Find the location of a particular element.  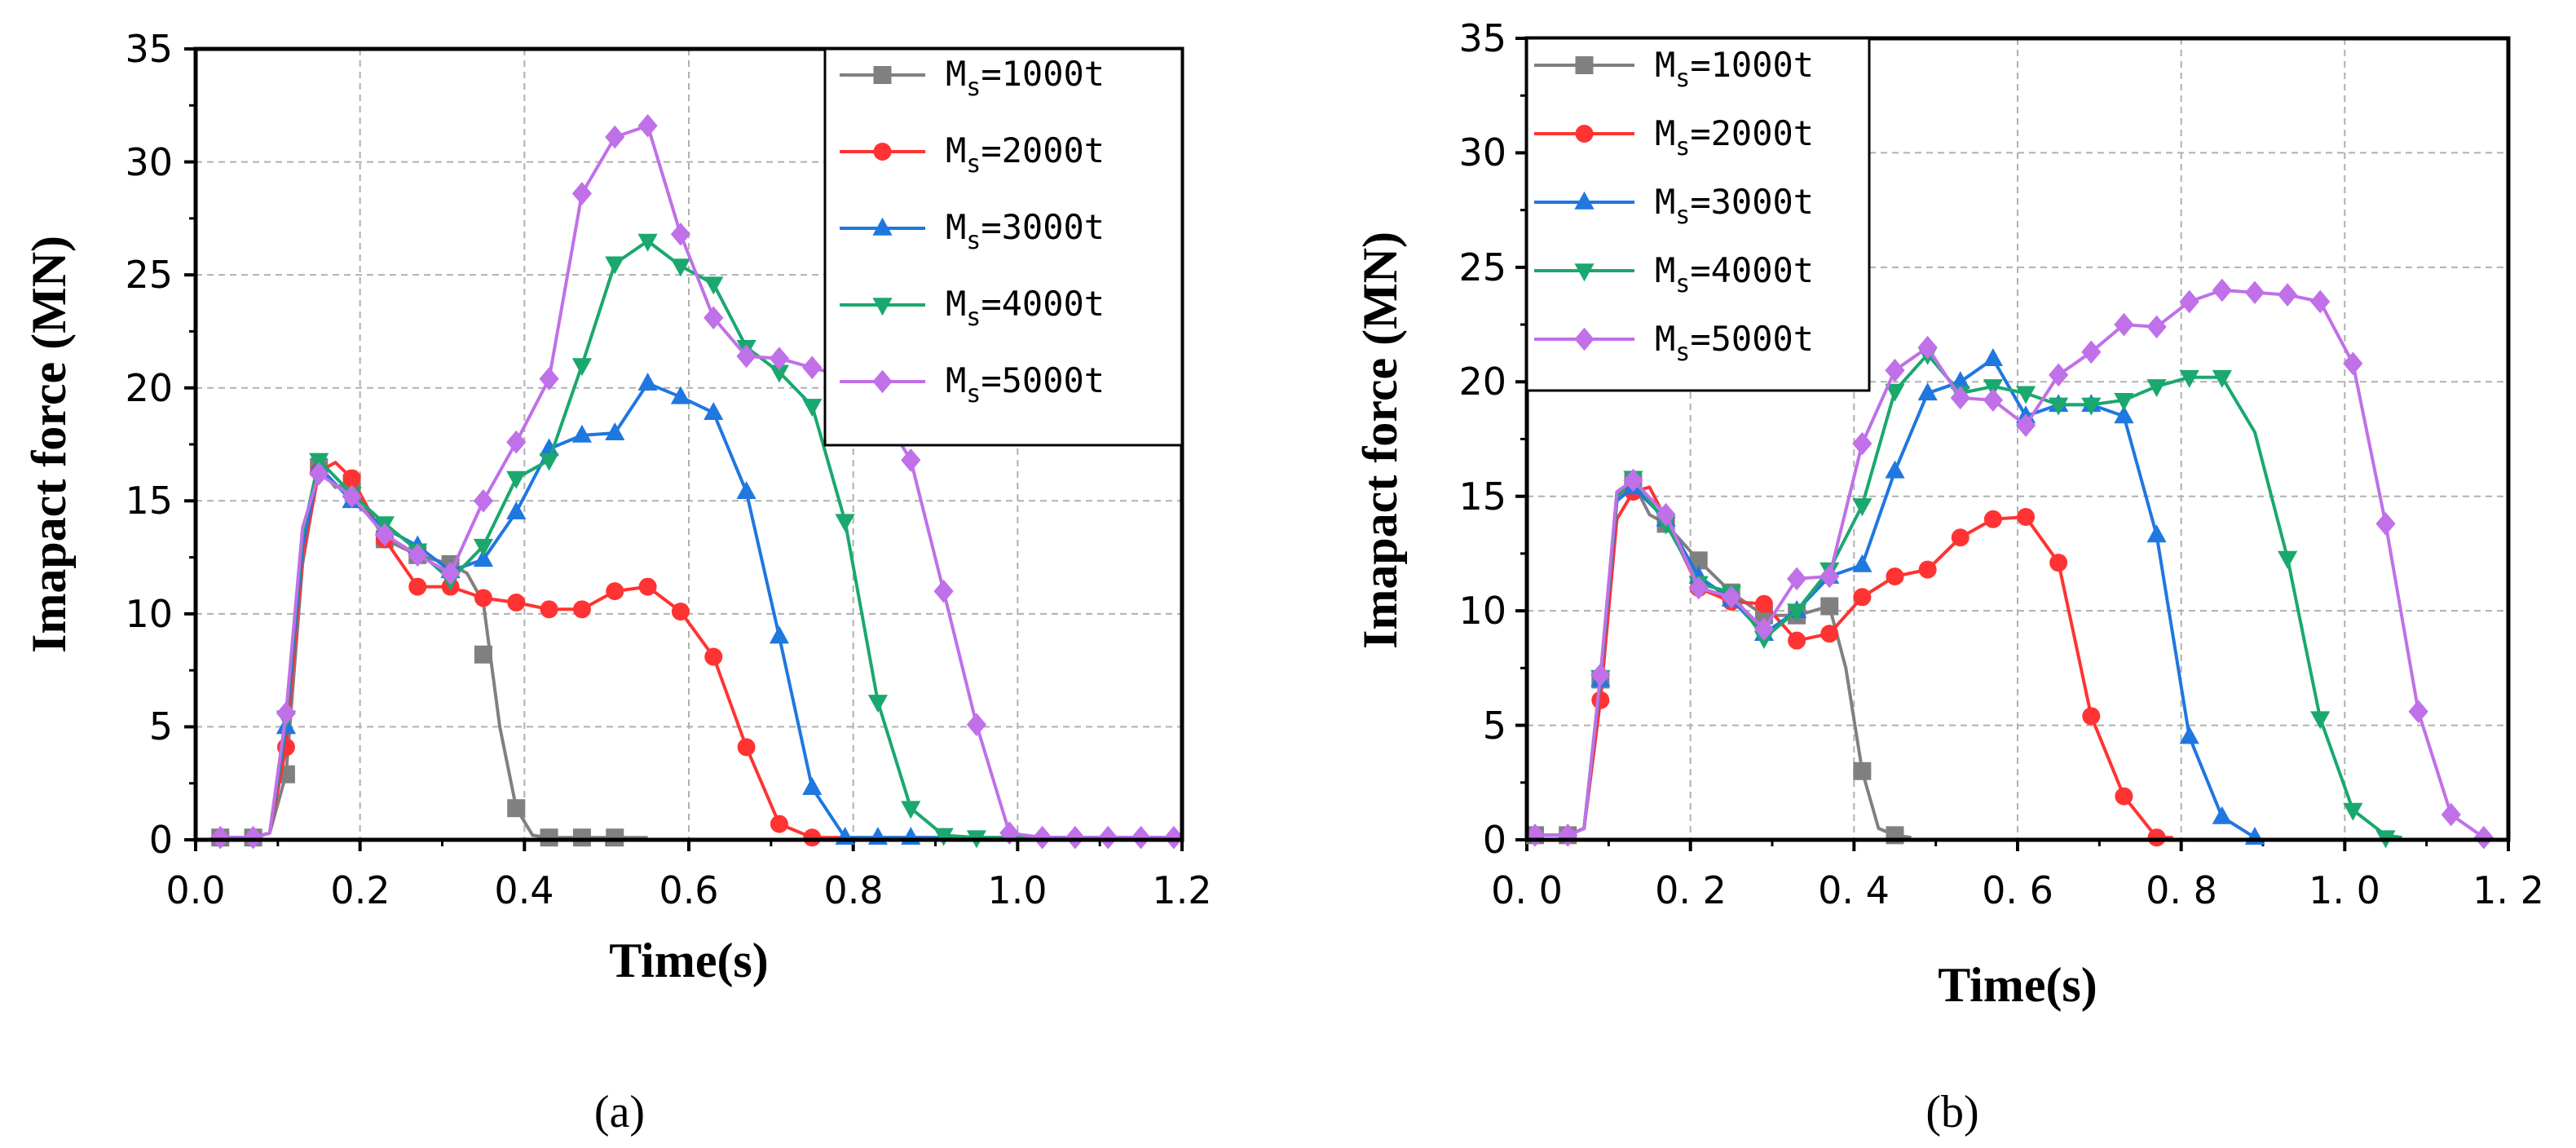

panel-b-legend-entry: Ms=3000t is located at coordinates (1734, 206).